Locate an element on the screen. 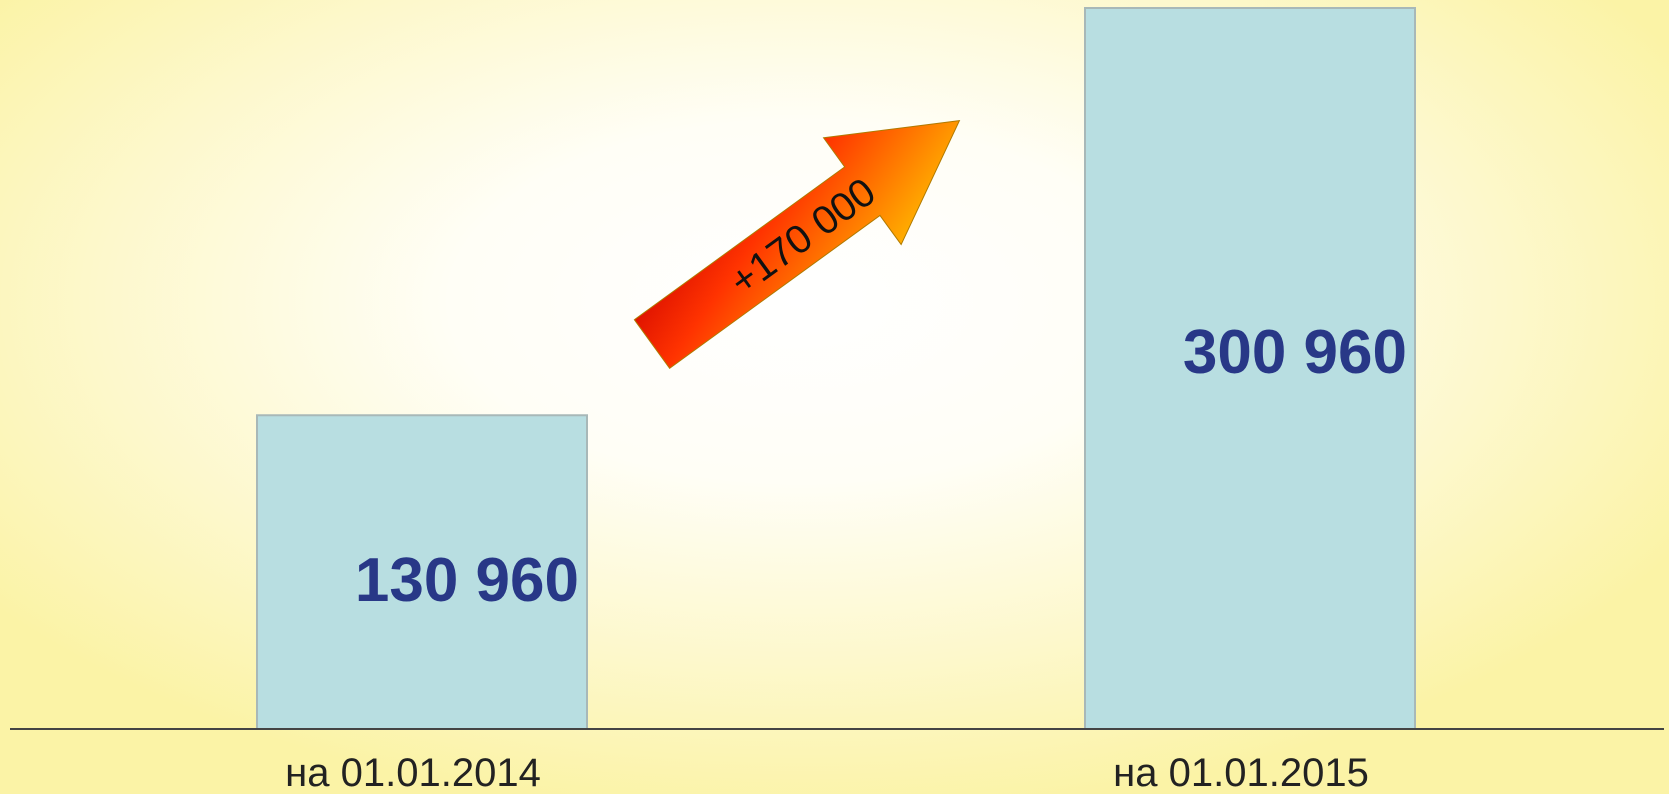 The height and width of the screenshot is (794, 1669). growth-arrow: +170 000 is located at coordinates (797, 244).